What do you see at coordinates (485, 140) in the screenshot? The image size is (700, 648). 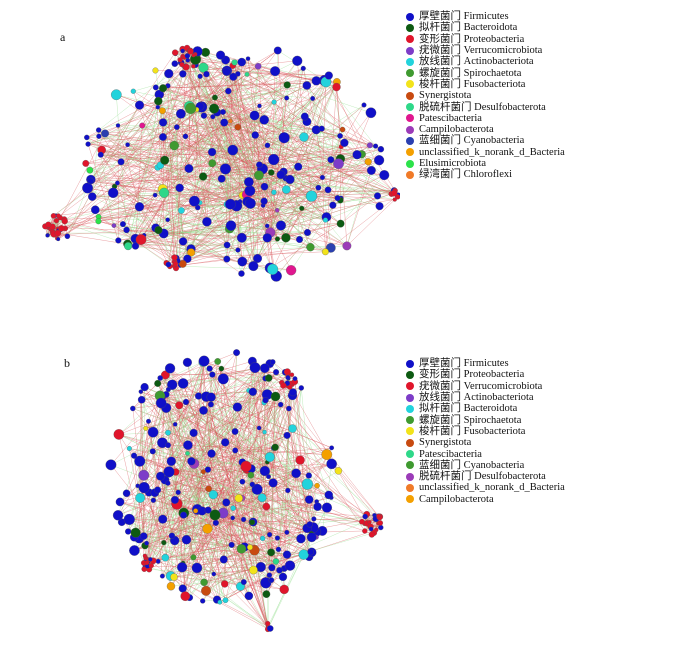 I see `legend-item: 蓝细菌门 Cyanobacteria` at bounding box center [485, 140].